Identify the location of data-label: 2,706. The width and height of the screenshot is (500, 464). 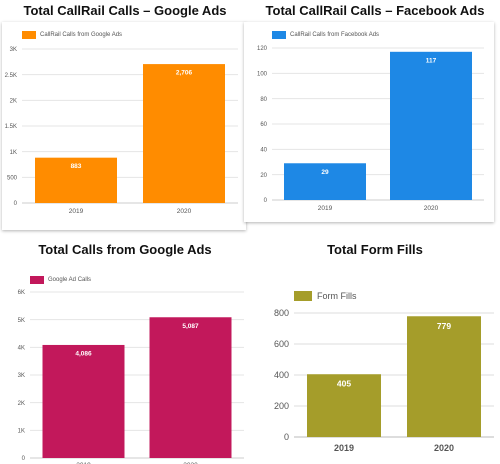
(184, 73).